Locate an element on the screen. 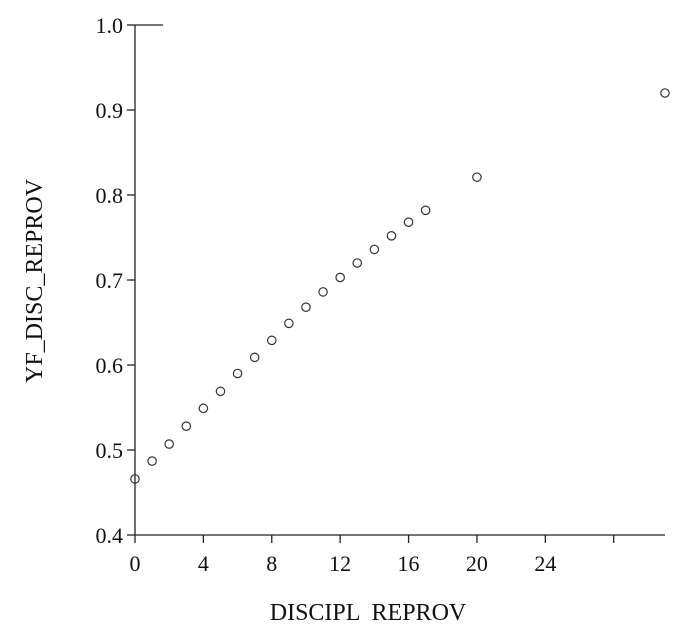 The image size is (675, 626). y-axis-ticks: 0.4 0.5 0.6 0.7 0.8 0.9 1.0 is located at coordinates (115, 280).